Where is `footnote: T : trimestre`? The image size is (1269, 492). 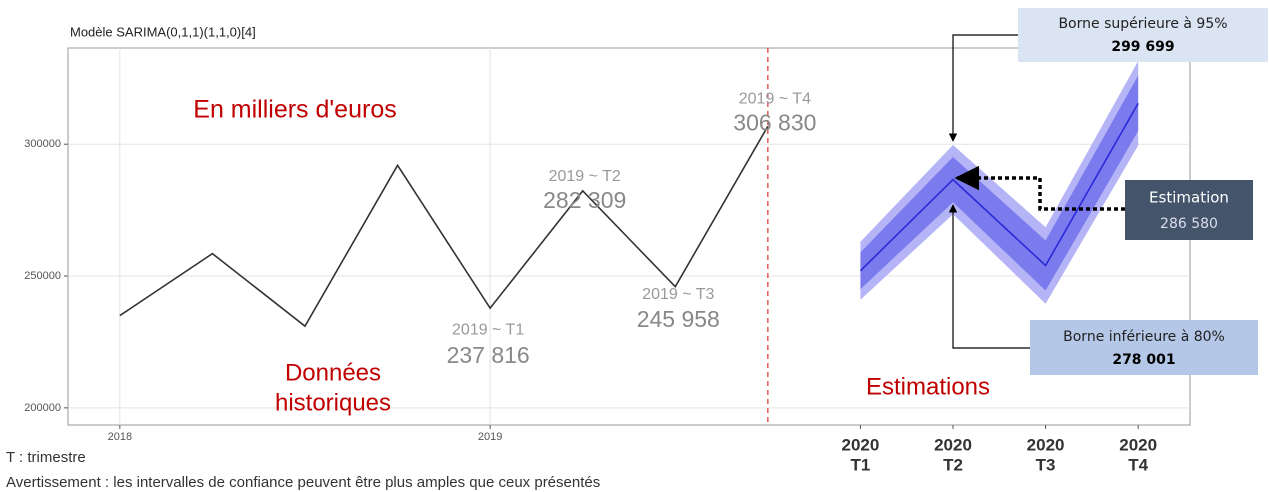
footnote: T : trimestre is located at coordinates (46, 457).